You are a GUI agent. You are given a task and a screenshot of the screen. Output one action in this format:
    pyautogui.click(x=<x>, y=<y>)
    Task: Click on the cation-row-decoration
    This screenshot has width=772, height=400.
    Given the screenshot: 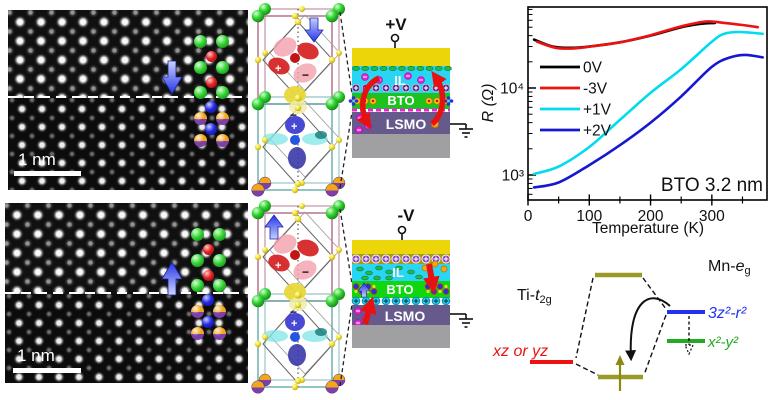 What is the action you would take?
    pyautogui.click(x=401, y=259)
    